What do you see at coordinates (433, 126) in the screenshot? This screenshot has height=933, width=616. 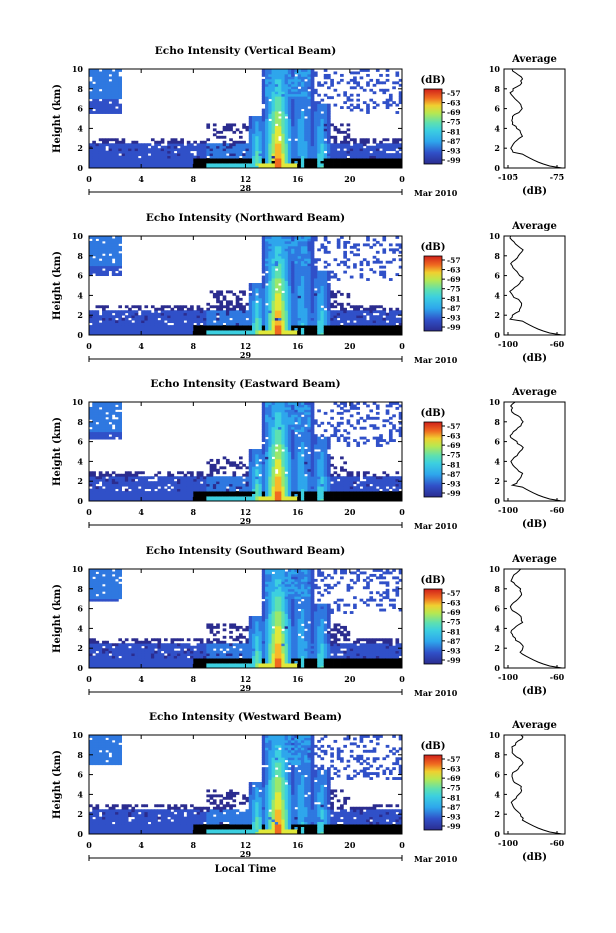 I see `colorbar` at bounding box center [433, 126].